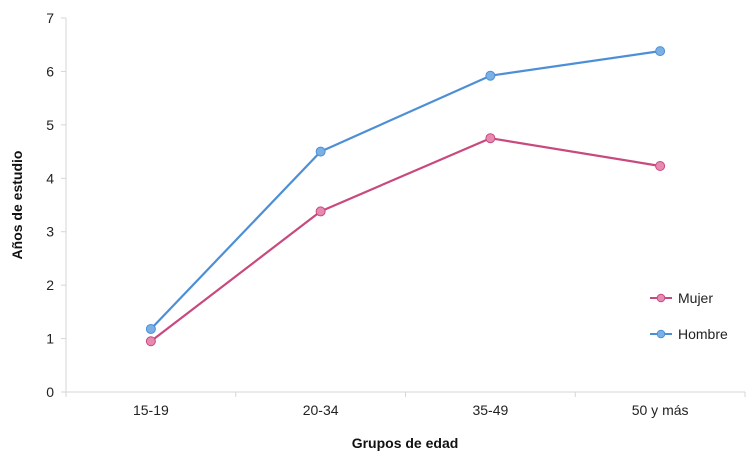 This screenshot has height=454, width=749. I want to click on y-axis-ticks: 0 1 2 3 4 5 6 7, so click(56, 205).